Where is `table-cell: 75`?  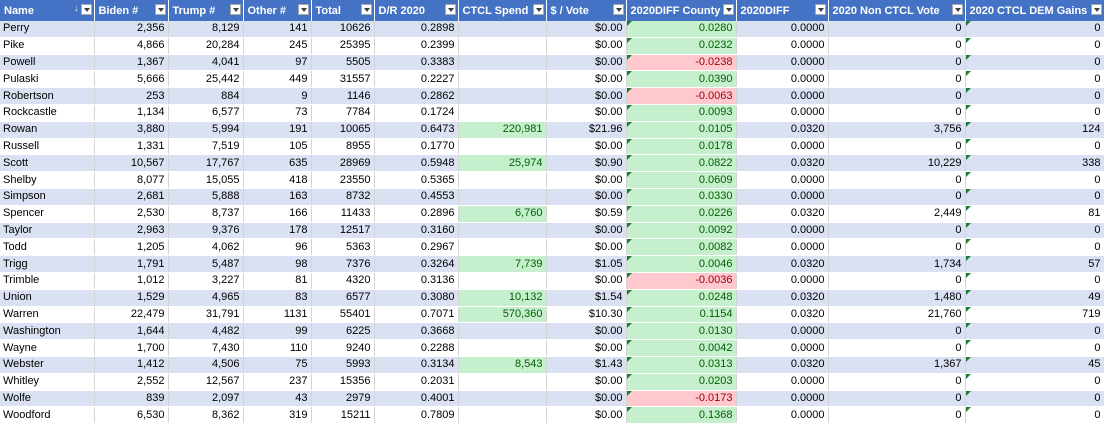
table-cell: 75 is located at coordinates (277, 365).